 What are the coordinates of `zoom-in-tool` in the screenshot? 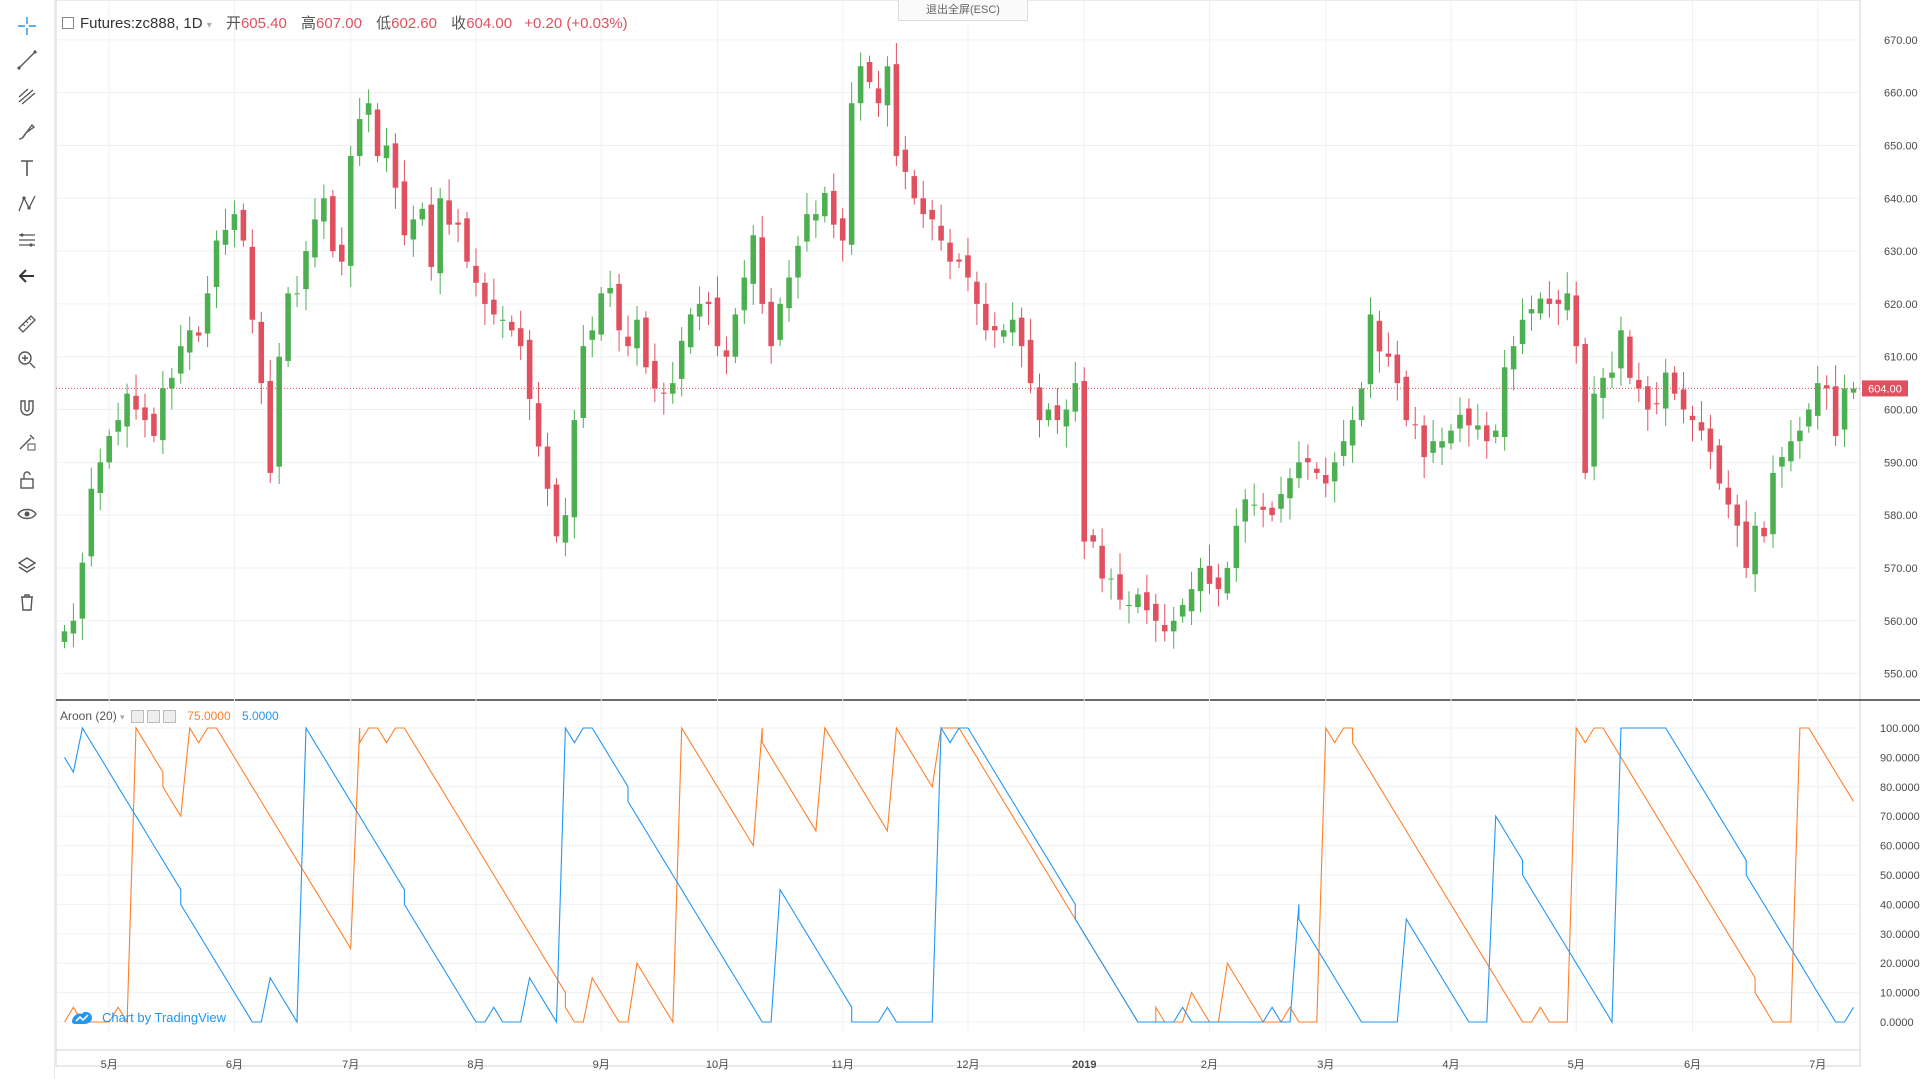 It's located at (27, 360).